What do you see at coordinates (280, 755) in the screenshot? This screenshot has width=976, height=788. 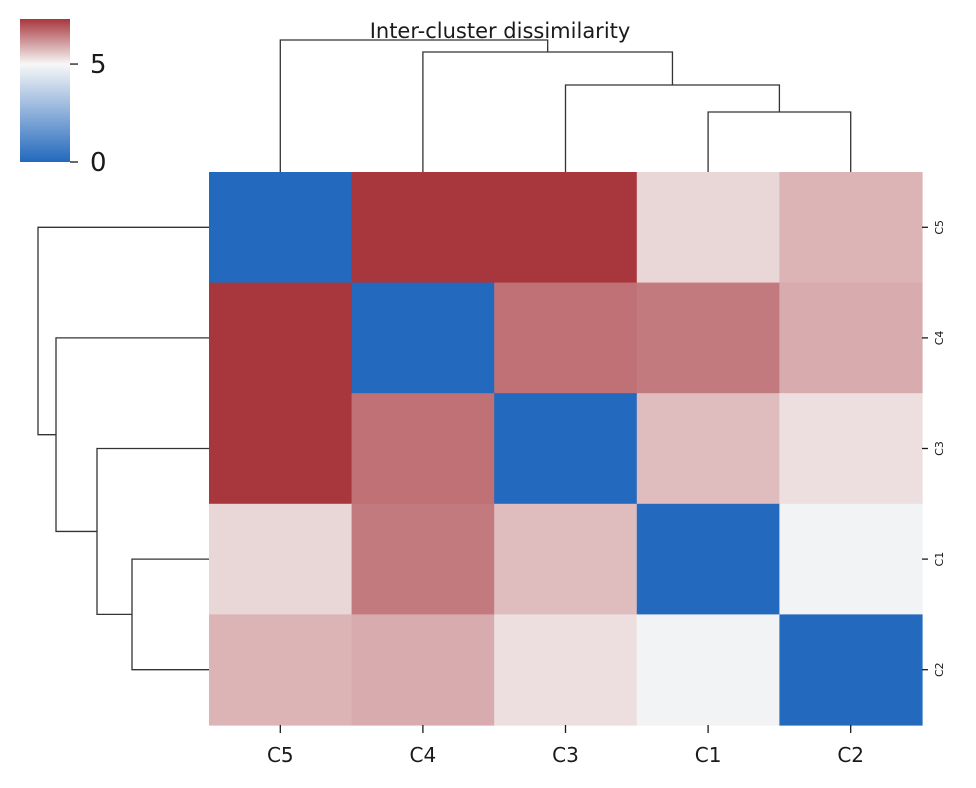 I see `x-tick-label: C5` at bounding box center [280, 755].